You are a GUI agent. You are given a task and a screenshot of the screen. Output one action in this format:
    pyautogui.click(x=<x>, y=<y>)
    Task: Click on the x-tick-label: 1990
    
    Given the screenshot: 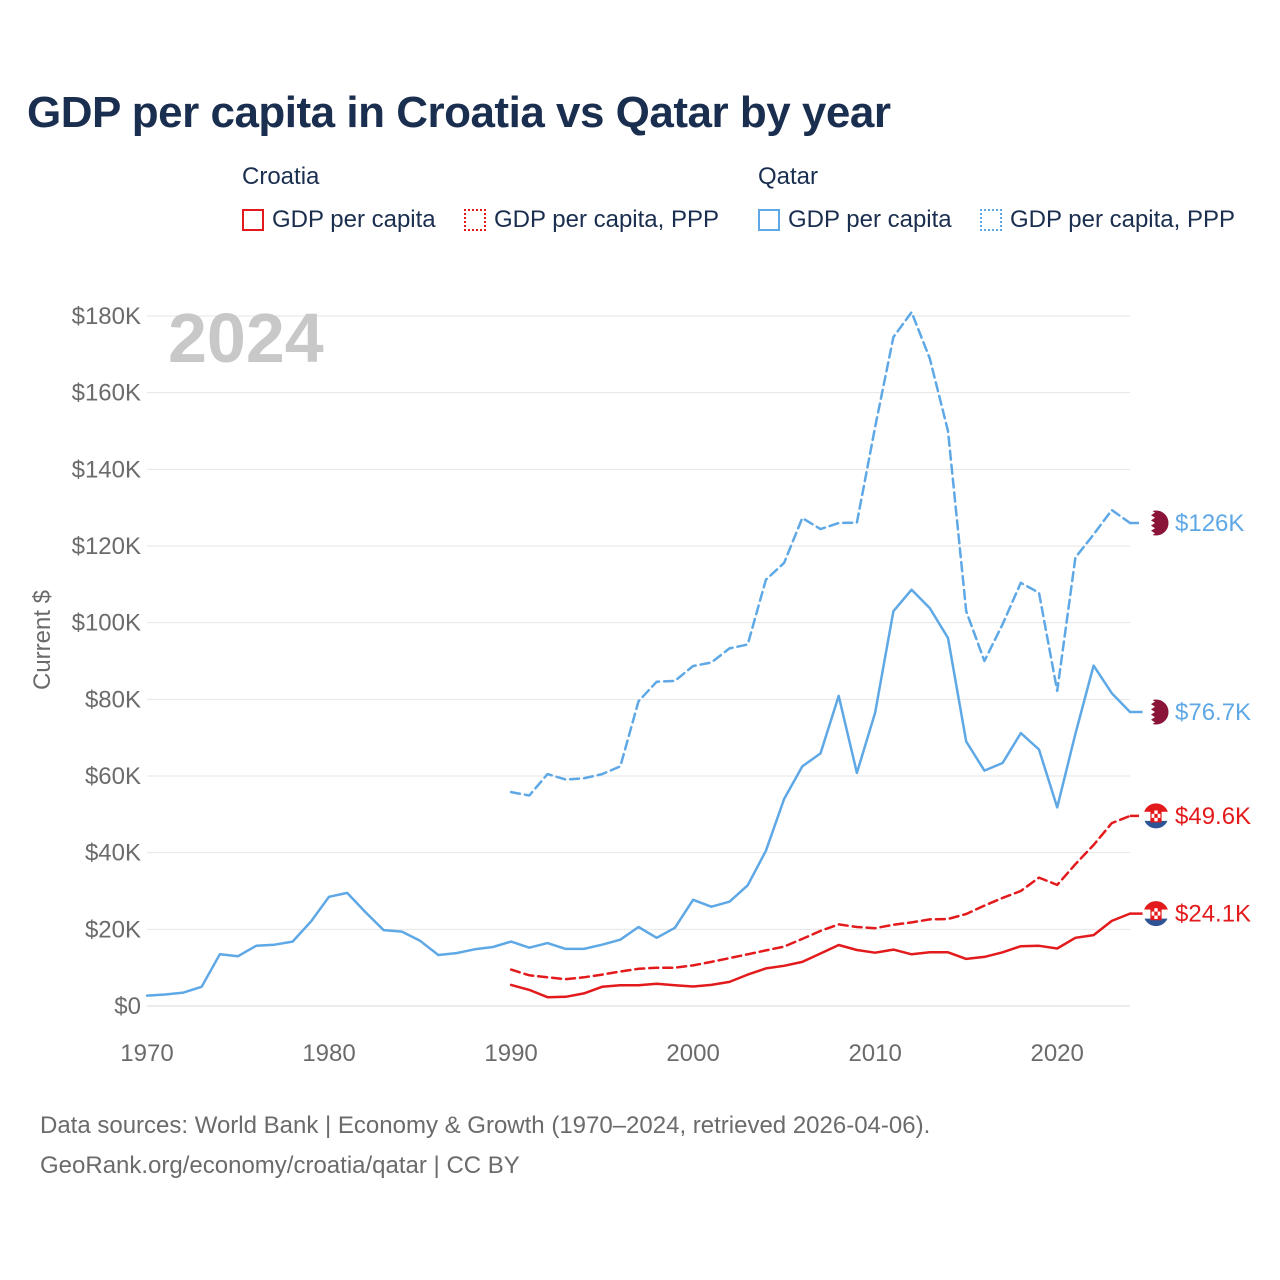 What is the action you would take?
    pyautogui.click(x=510, y=1053)
    